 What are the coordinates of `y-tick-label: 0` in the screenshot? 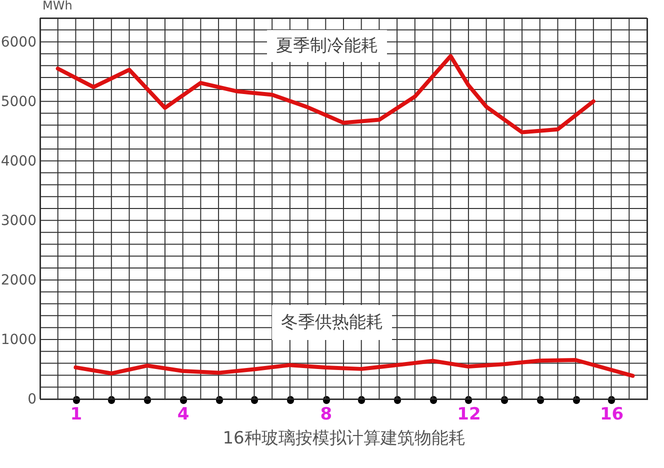 It's located at (32, 400).